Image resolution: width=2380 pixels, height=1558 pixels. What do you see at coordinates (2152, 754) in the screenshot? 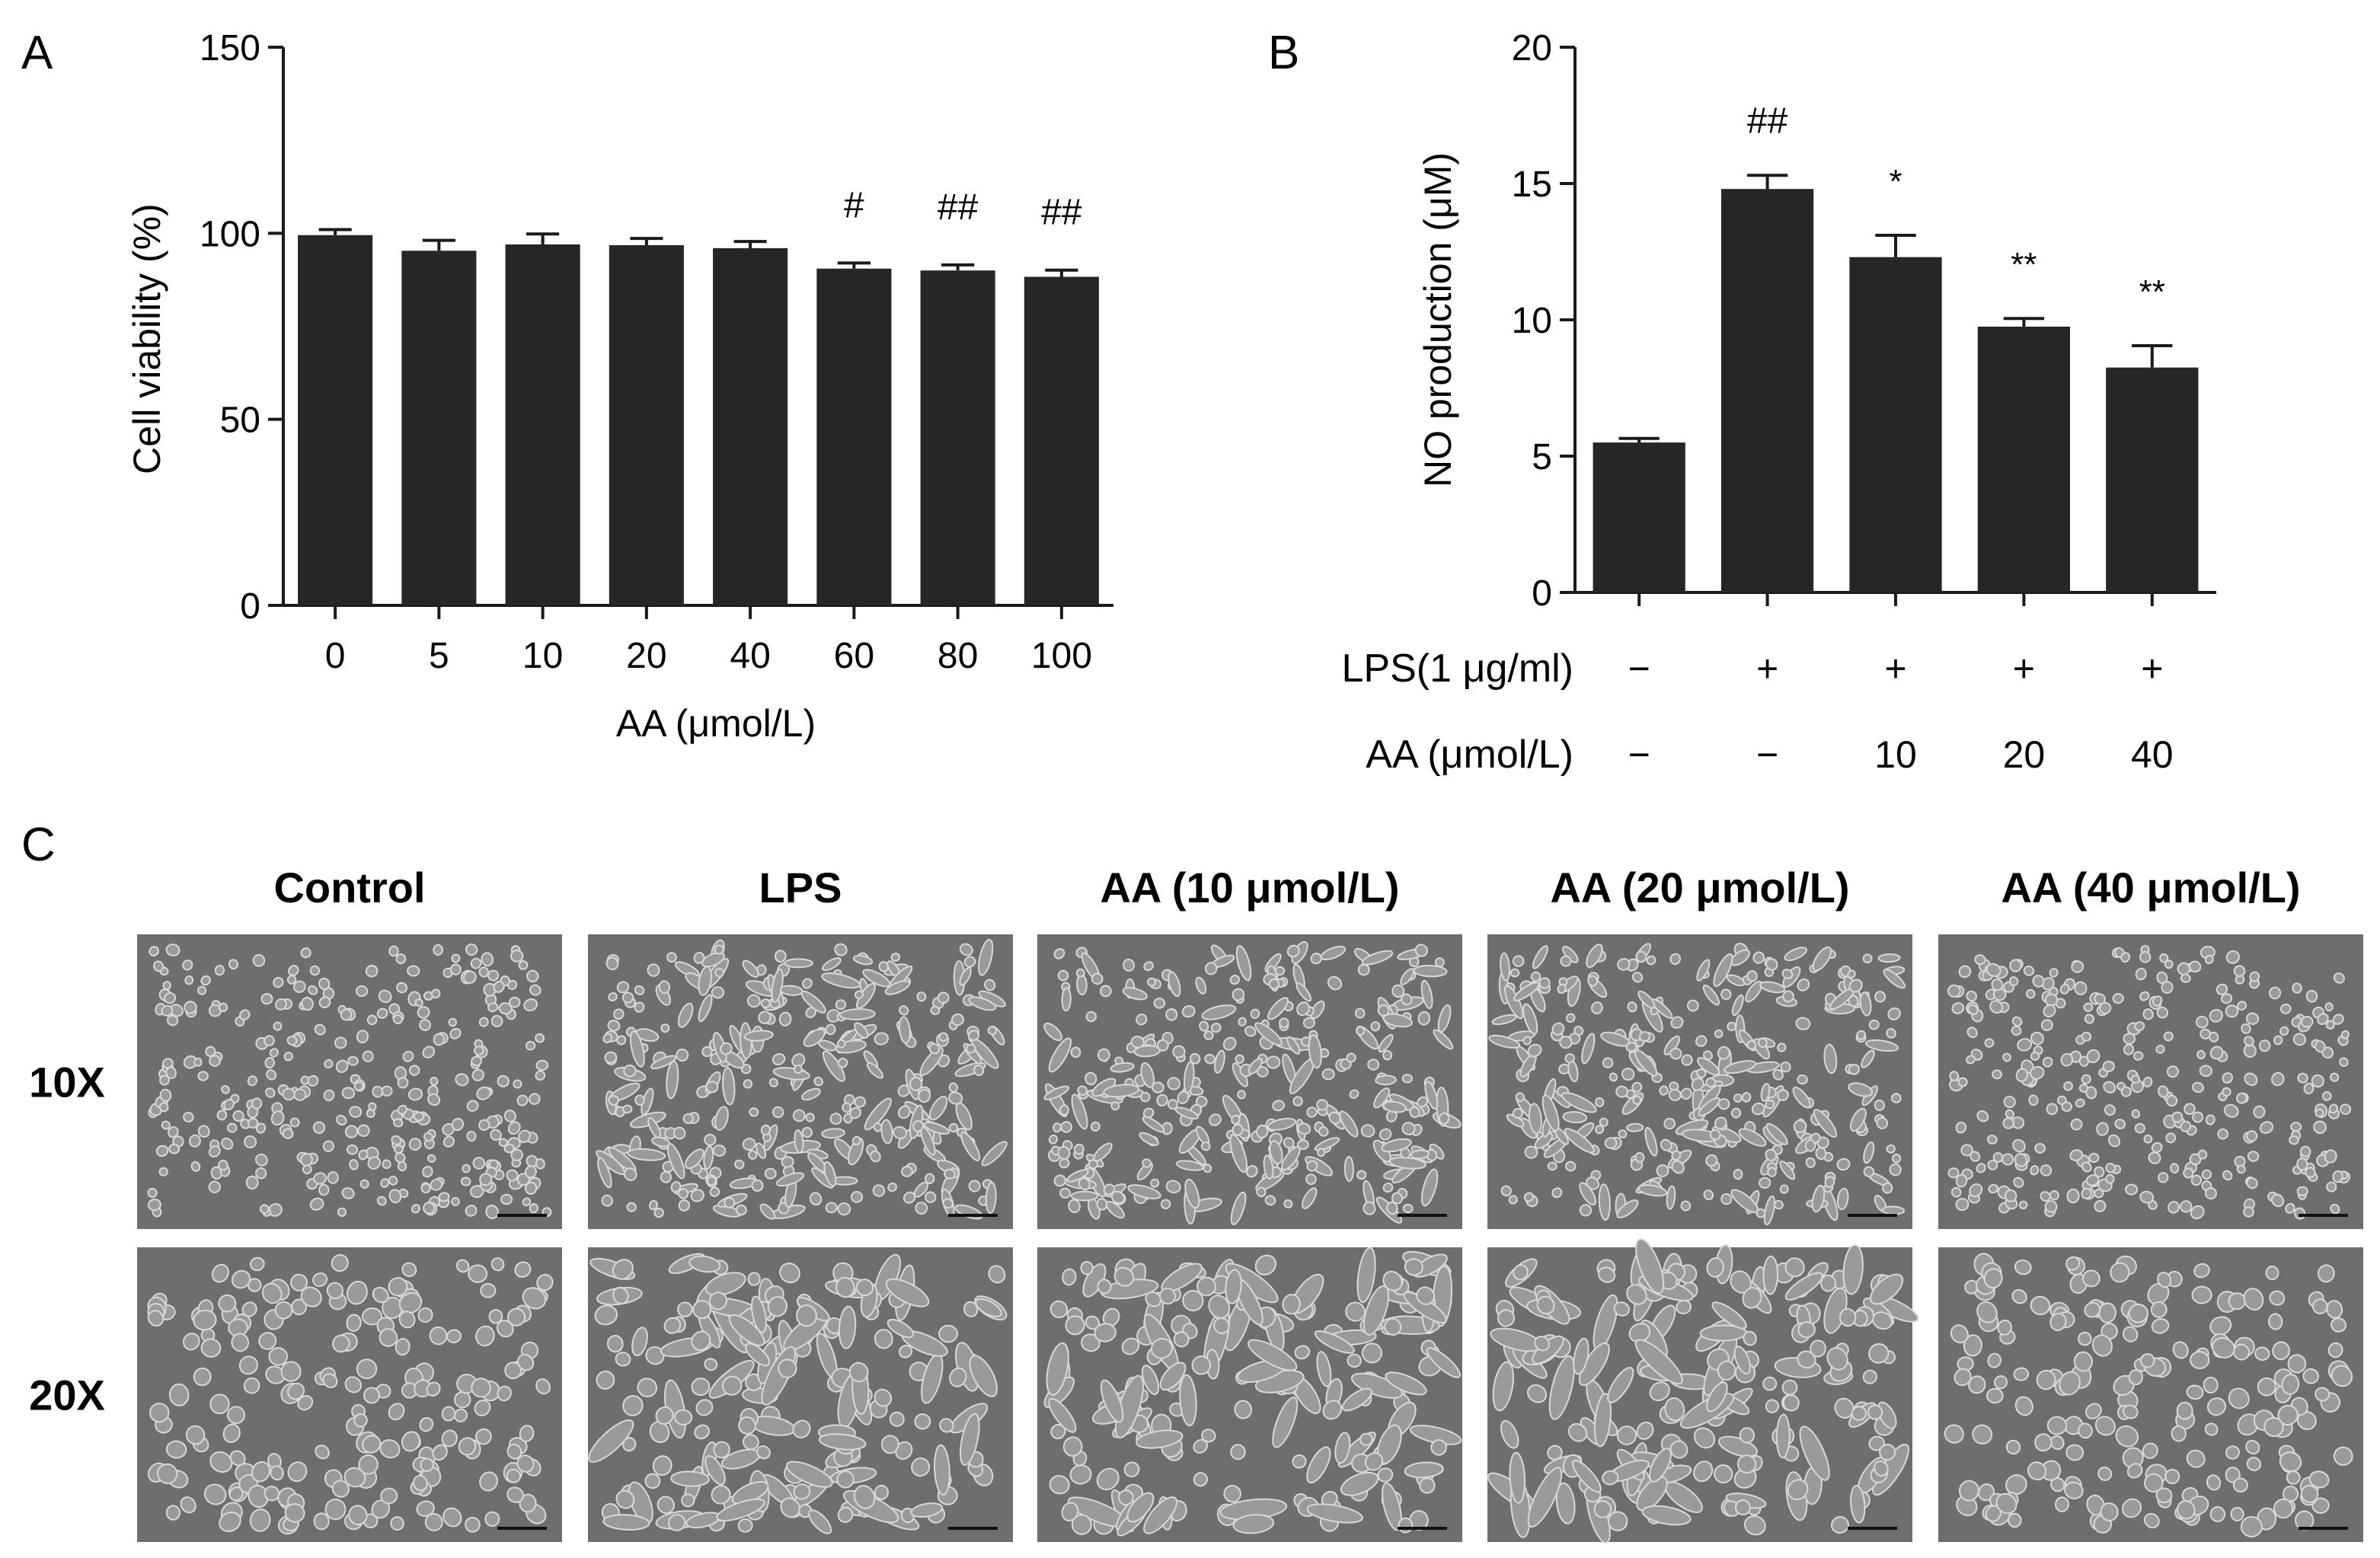
I see `b-condition-value: 40` at bounding box center [2152, 754].